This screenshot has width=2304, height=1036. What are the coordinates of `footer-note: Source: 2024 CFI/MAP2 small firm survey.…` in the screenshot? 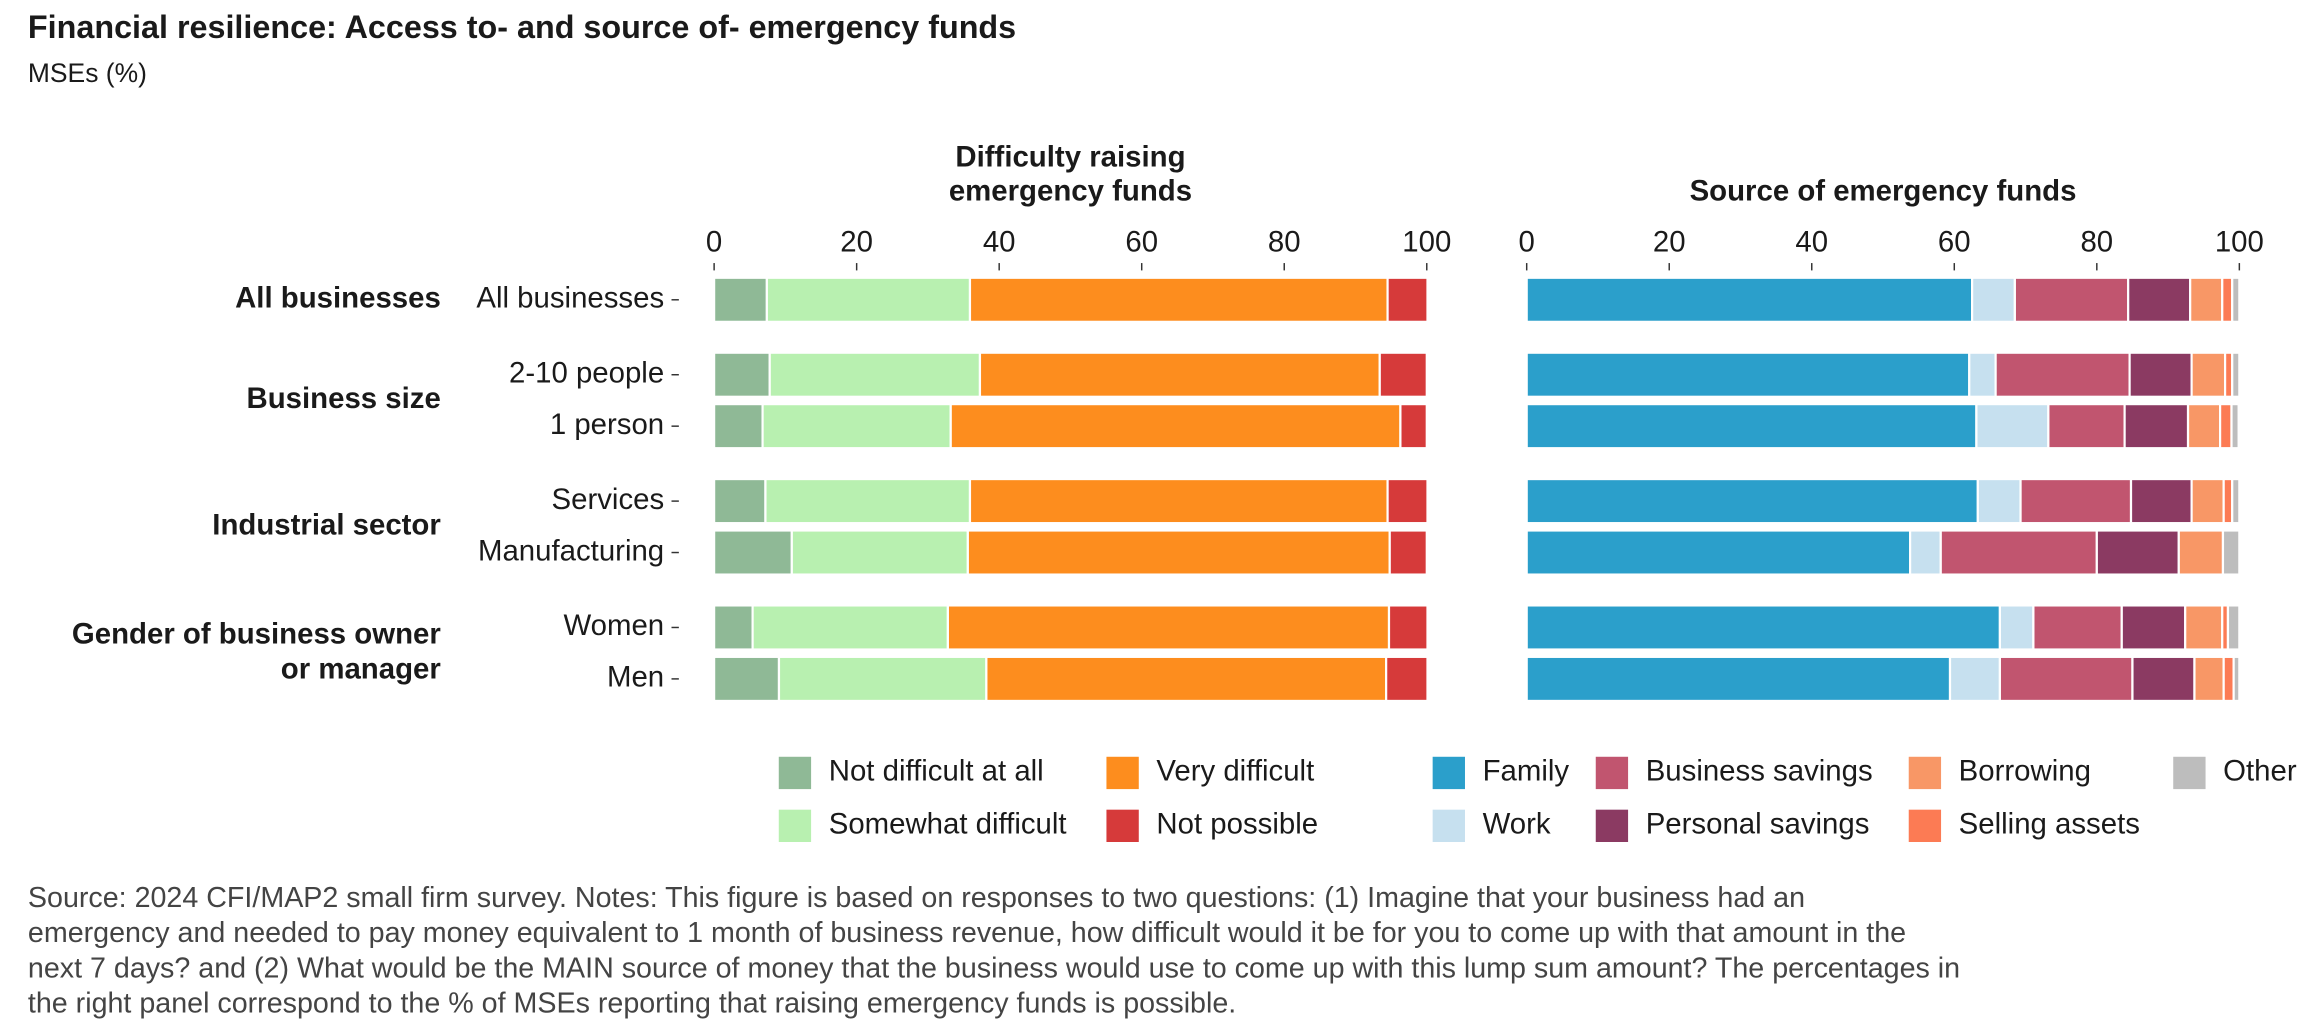 It's located at (916, 898).